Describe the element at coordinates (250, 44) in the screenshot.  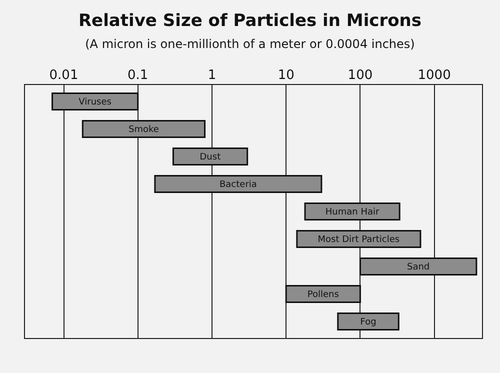
I see `chart-subtitle: (A micron is one-millionth of a meter or 0.0004 inches)` at that location.